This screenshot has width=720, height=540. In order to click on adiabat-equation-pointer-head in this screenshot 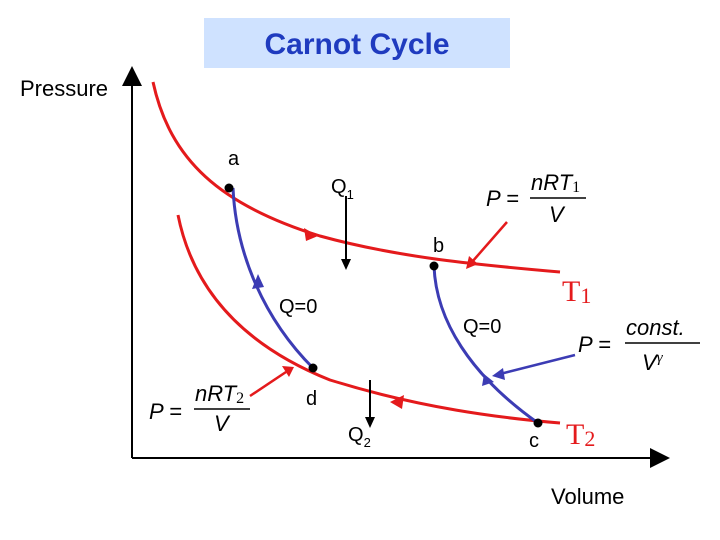, I will do `click(498, 374)`.